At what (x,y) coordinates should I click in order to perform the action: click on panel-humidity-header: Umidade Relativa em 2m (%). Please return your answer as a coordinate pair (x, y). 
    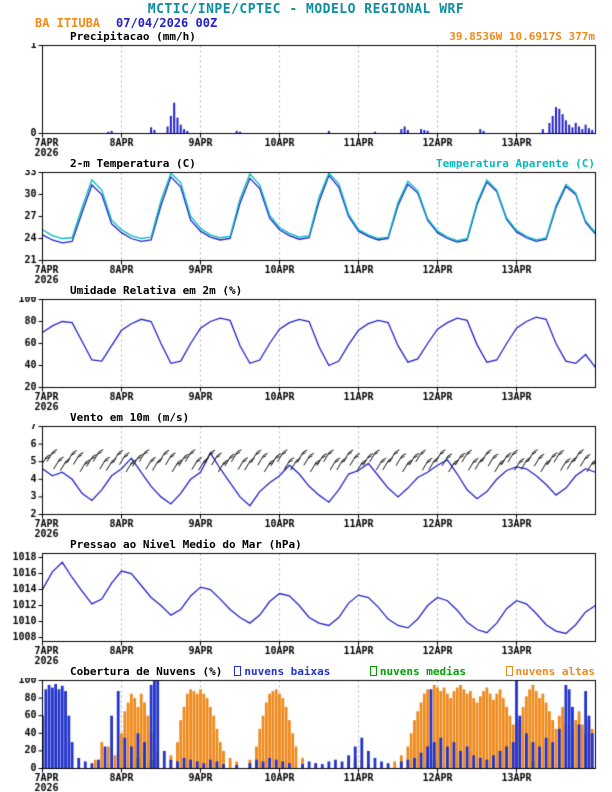
    Looking at the image, I should click on (306, 290).